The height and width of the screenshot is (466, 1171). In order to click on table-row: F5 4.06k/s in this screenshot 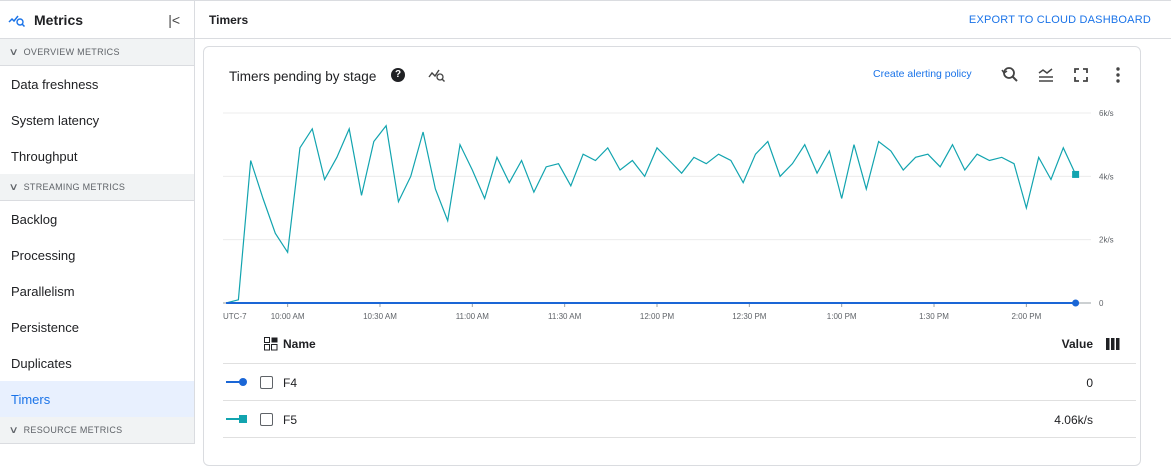, I will do `click(679, 419)`.